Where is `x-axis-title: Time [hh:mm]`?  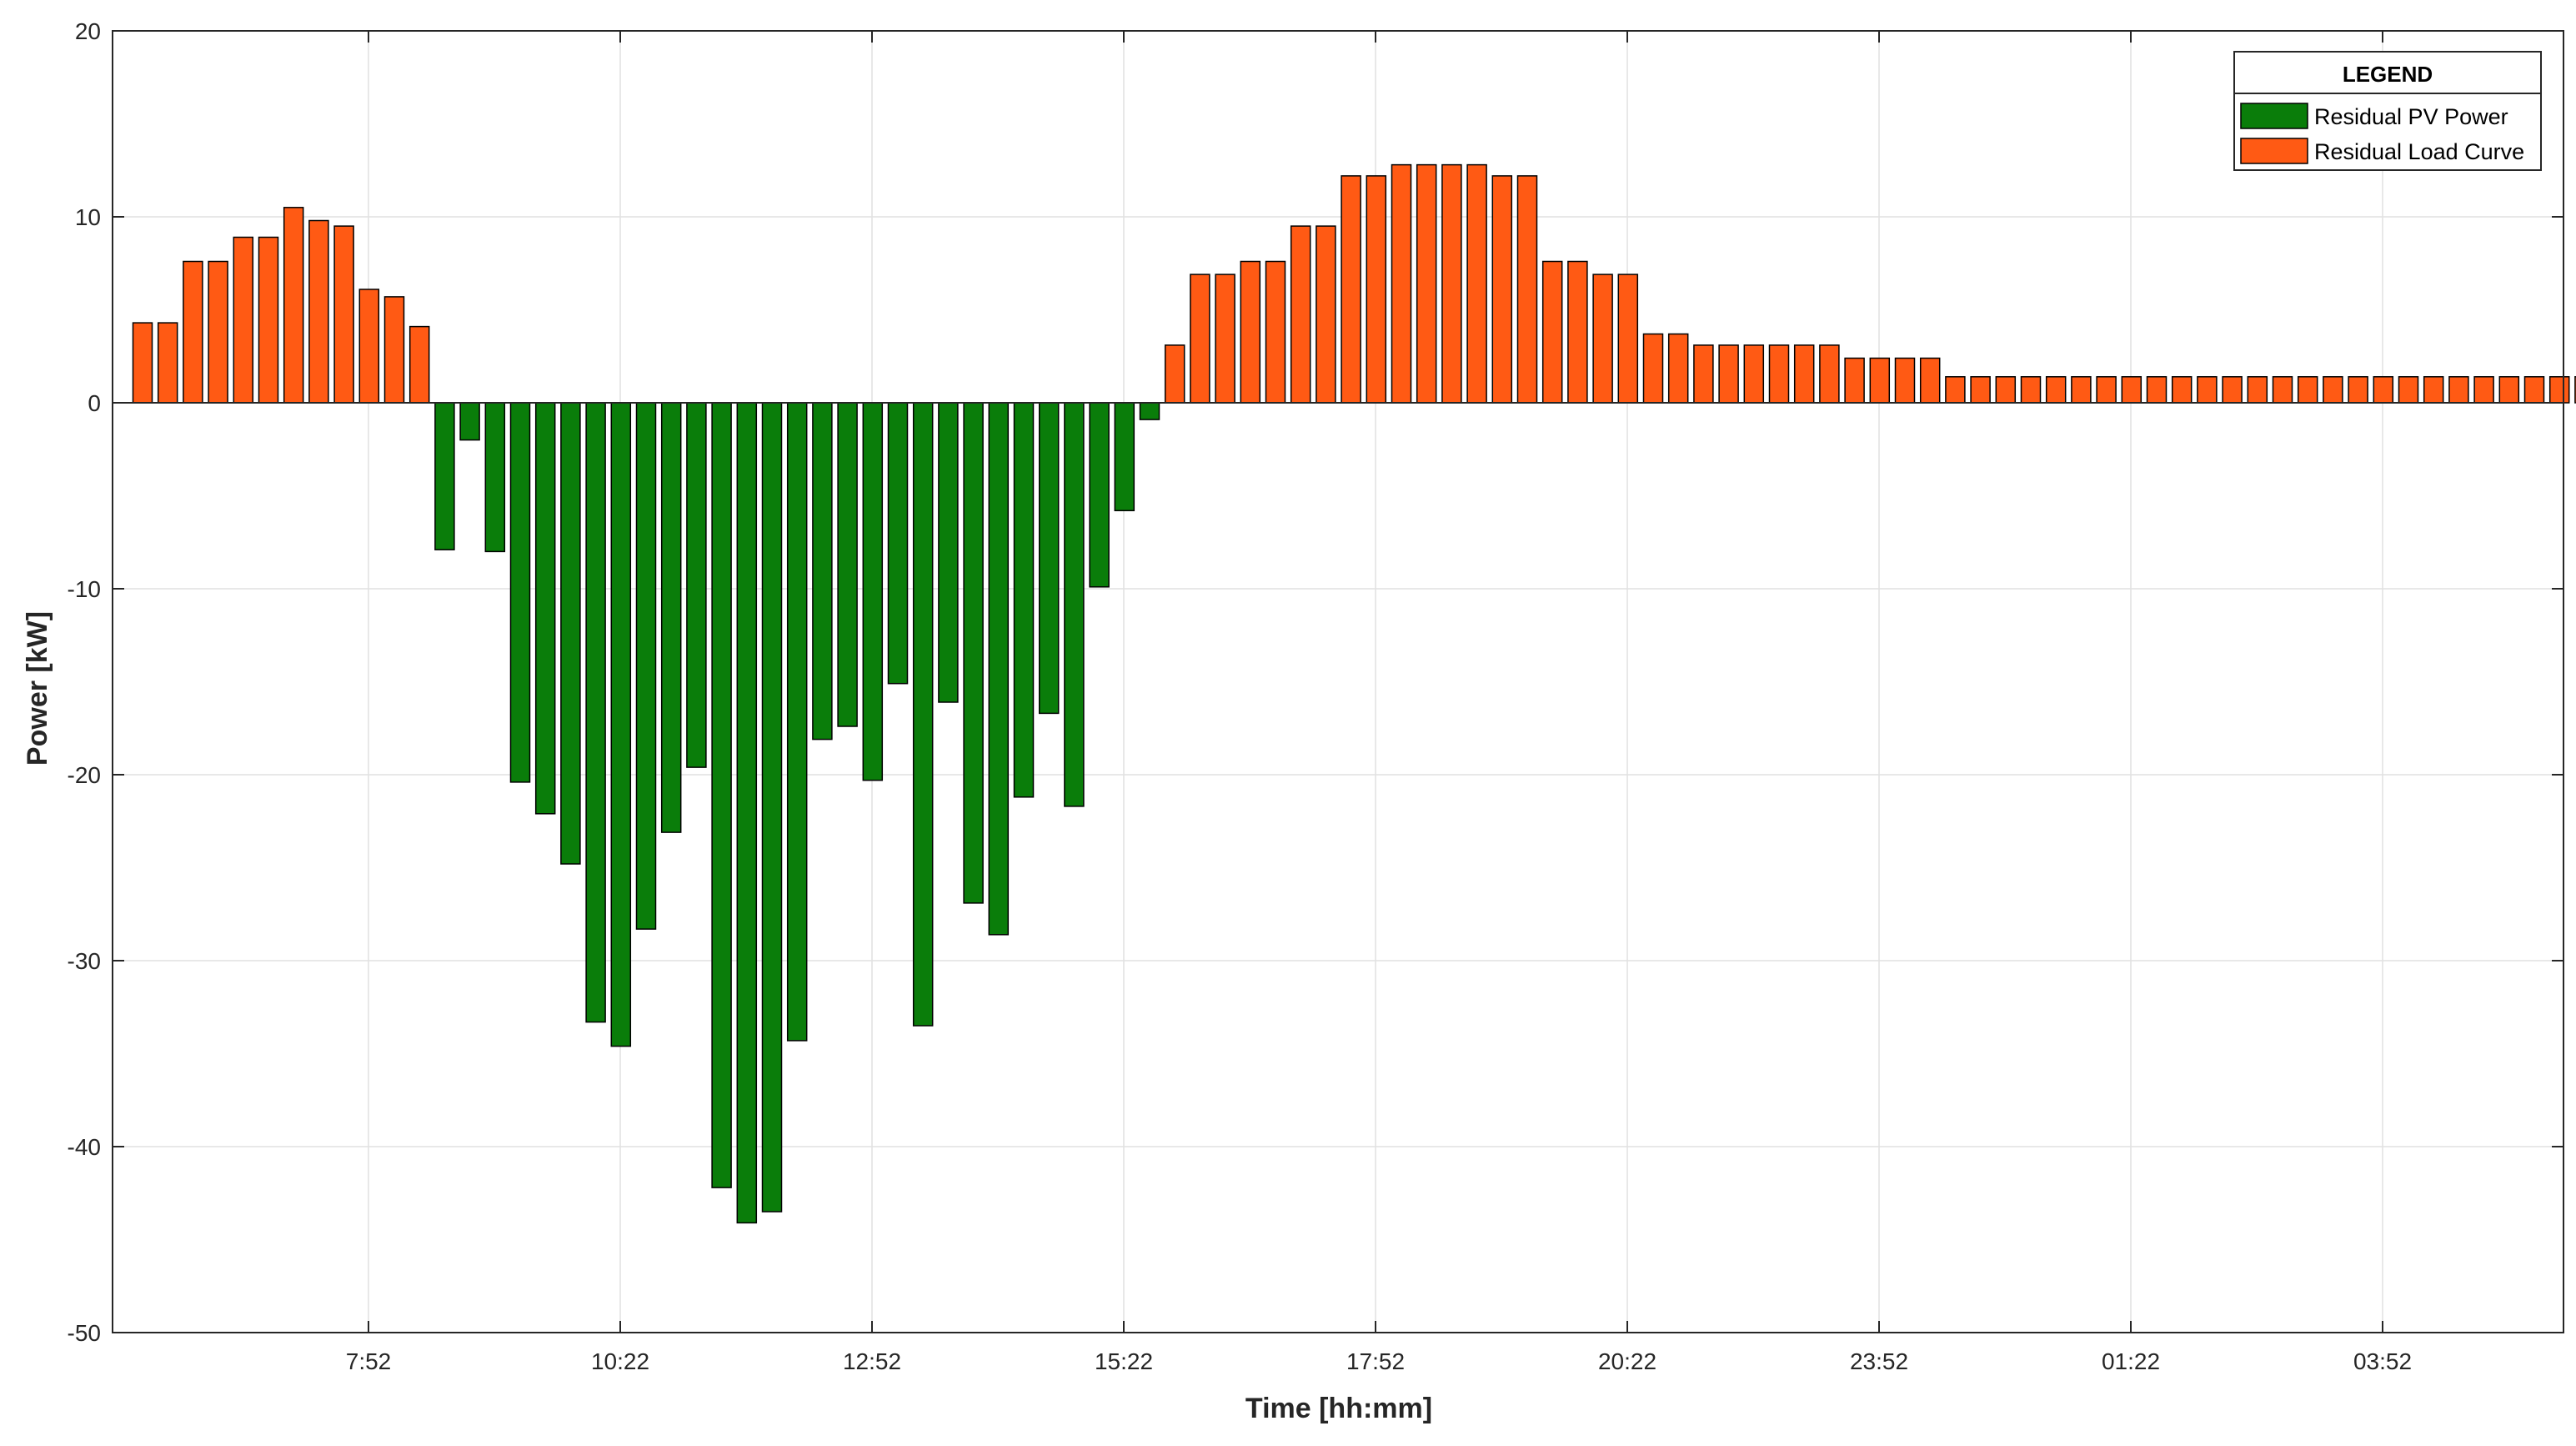 x-axis-title: Time [hh:mm] is located at coordinates (1338, 1408).